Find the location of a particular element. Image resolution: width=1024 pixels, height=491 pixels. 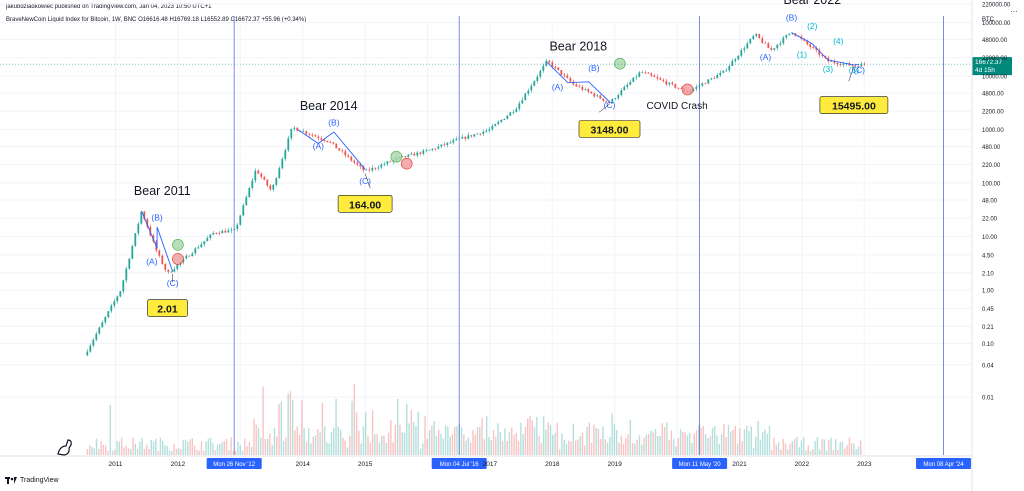

x-tick-label: 2015 is located at coordinates (365, 464).